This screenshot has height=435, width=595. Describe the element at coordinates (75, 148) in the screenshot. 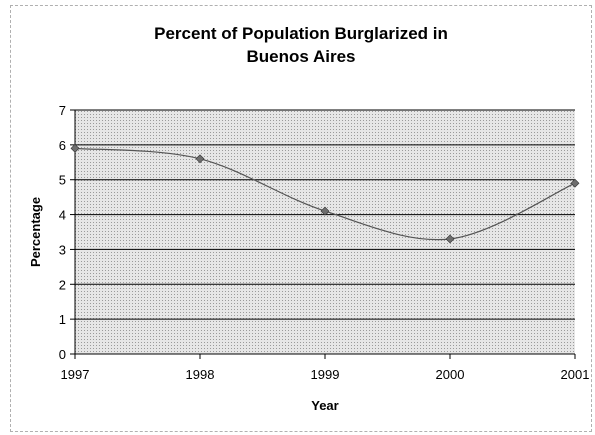

I see `data-point-1997` at that location.